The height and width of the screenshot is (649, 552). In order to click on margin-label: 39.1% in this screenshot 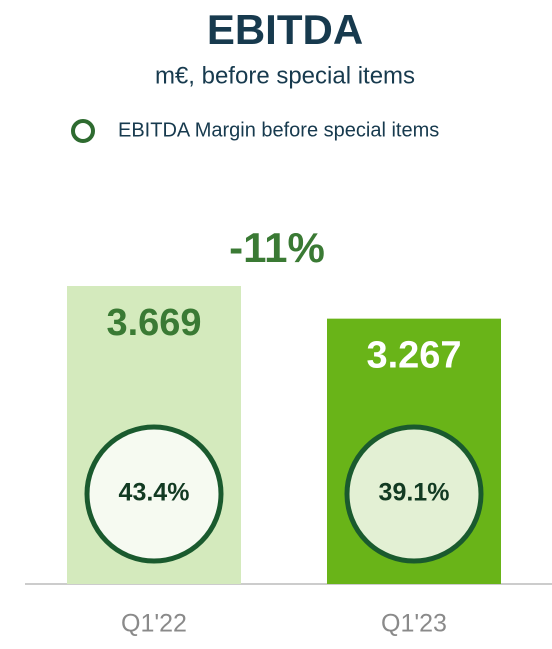, I will do `click(414, 493)`.